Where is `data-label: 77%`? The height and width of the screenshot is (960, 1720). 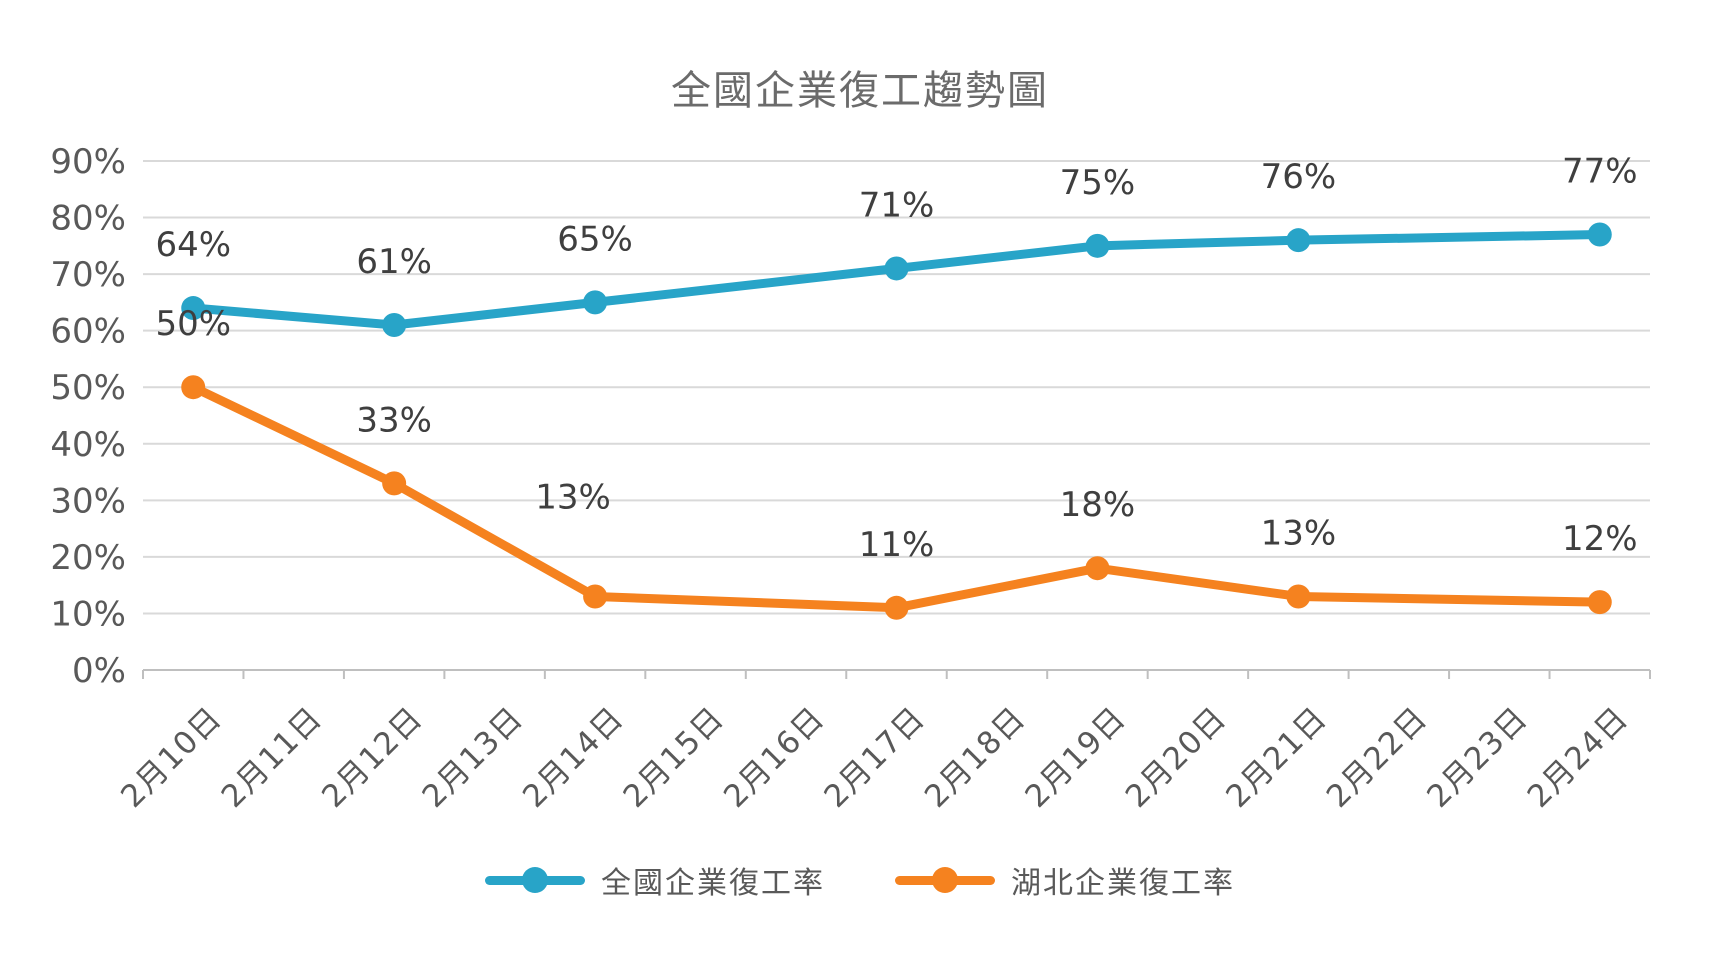
data-label: 77% is located at coordinates (1600, 172).